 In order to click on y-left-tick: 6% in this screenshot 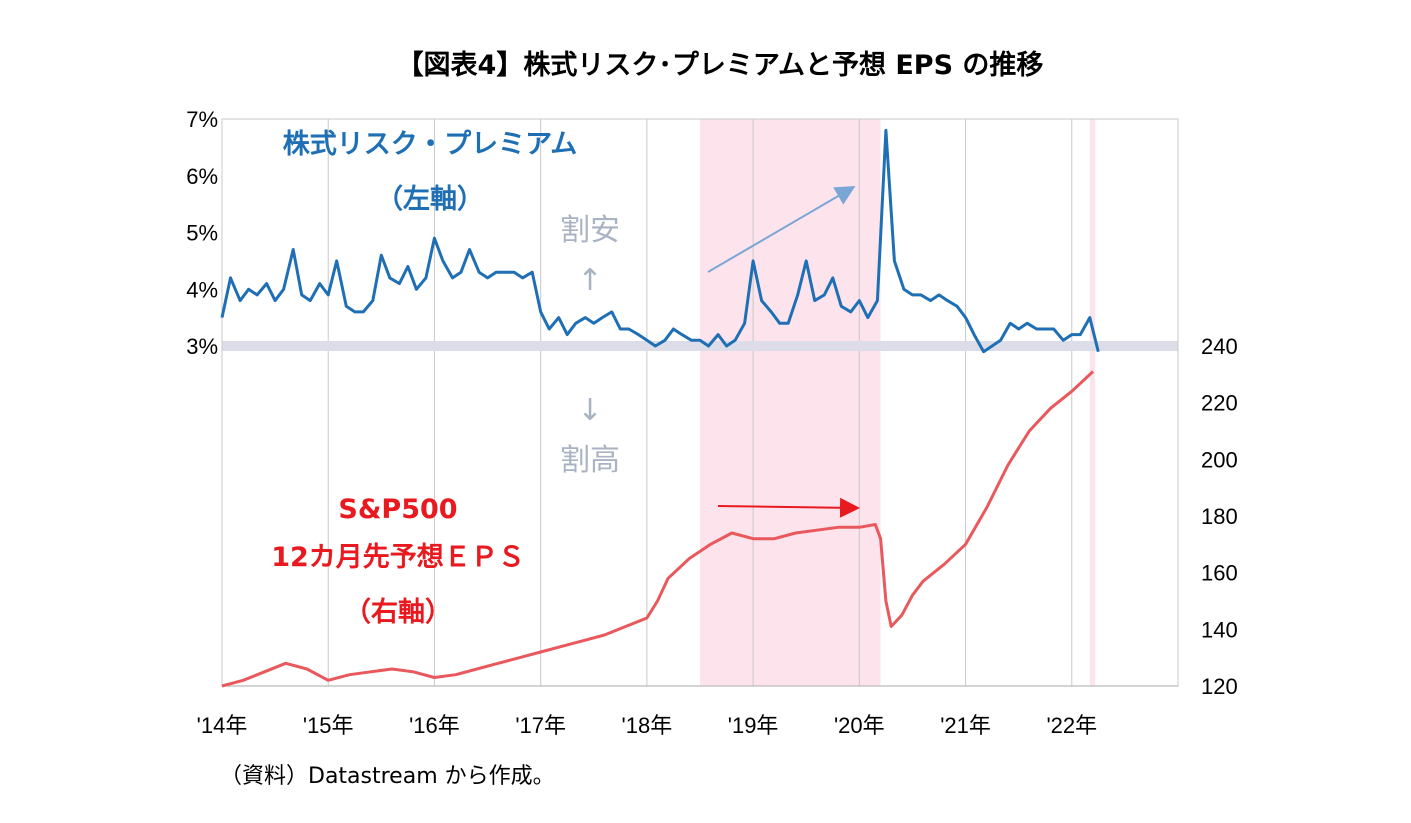, I will do `click(202, 176)`.